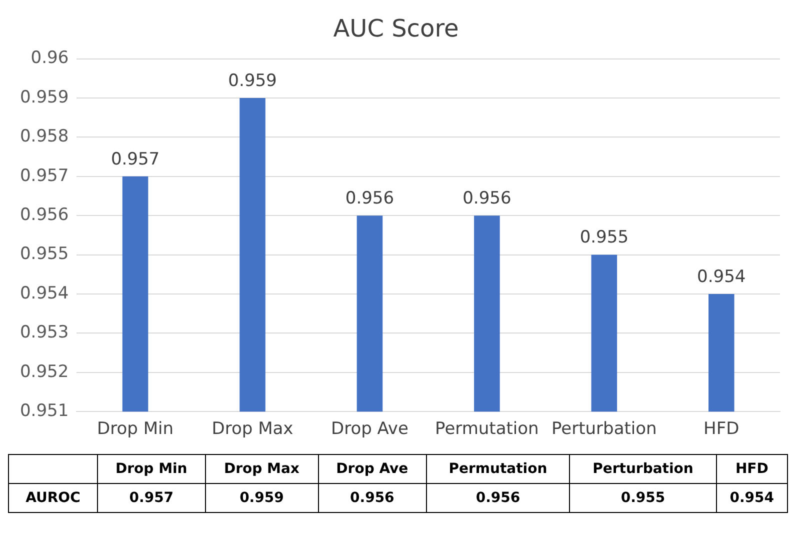 This screenshot has width=796, height=533. Describe the element at coordinates (44, 332) in the screenshot. I see `y-tick-label: 0.953` at that location.